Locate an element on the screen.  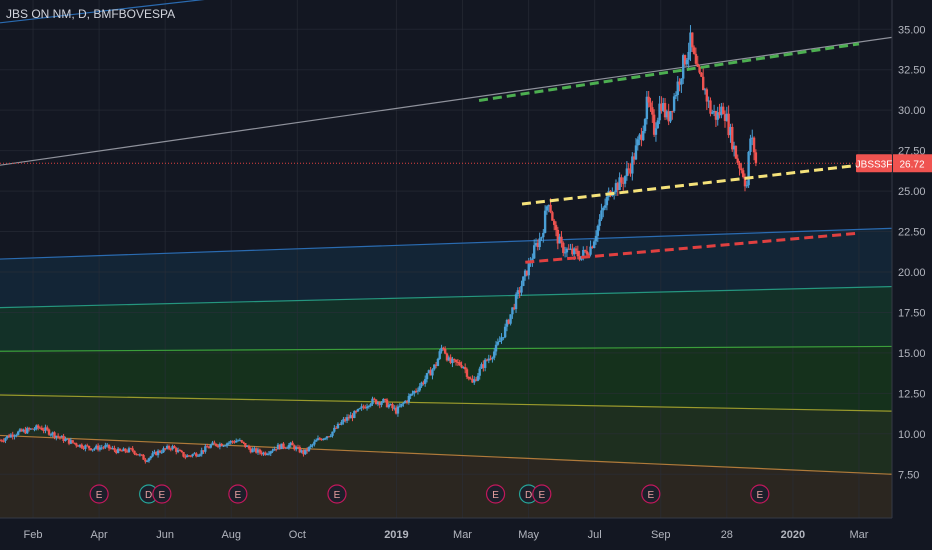
time-axis: Feb Apr Jun Aug Oct 2019 Mar May Jul Sep 28 2020 Mar is located at coordinates (446, 535).